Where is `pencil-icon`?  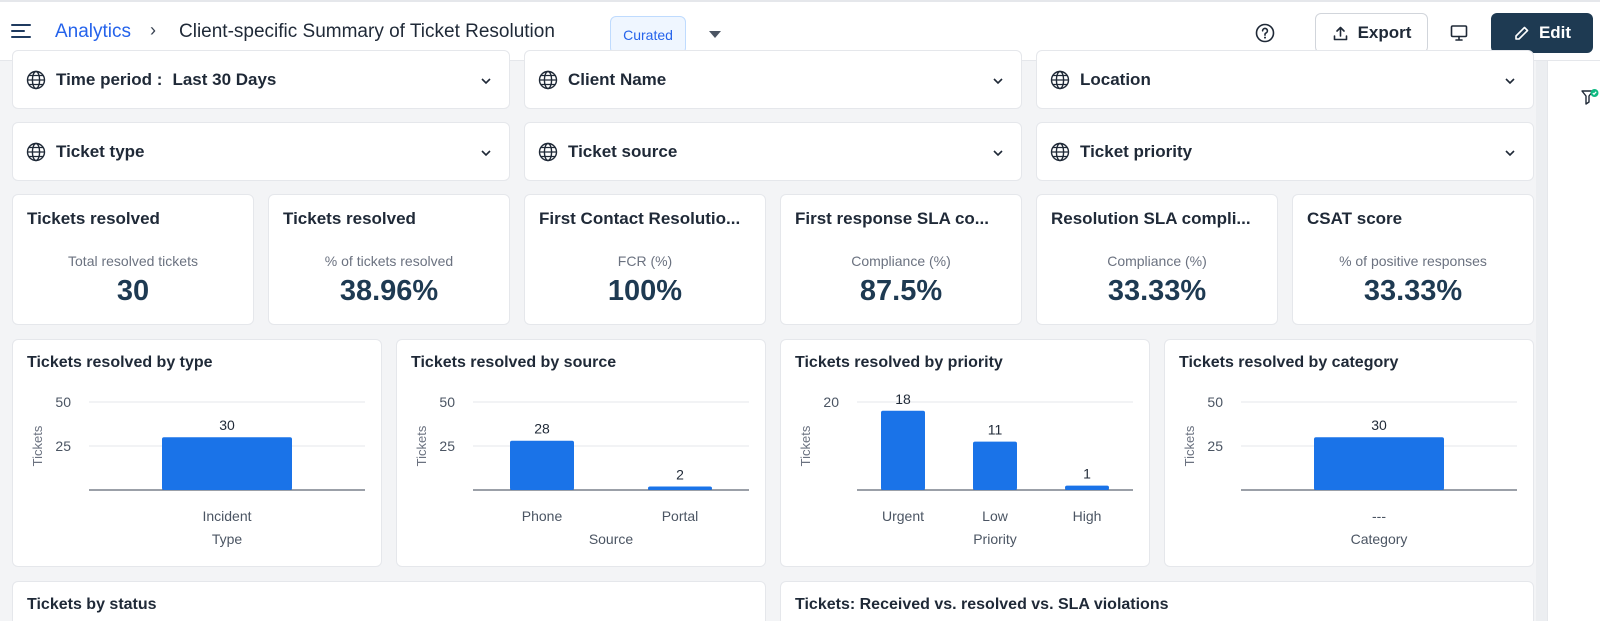
pencil-icon is located at coordinates (1522, 33).